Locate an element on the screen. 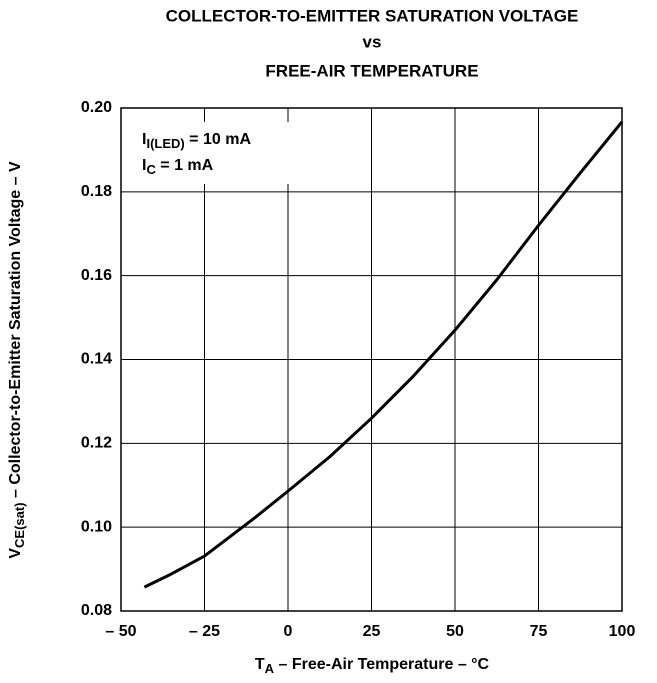 The height and width of the screenshot is (683, 657). annotation-background is located at coordinates (217, 153).